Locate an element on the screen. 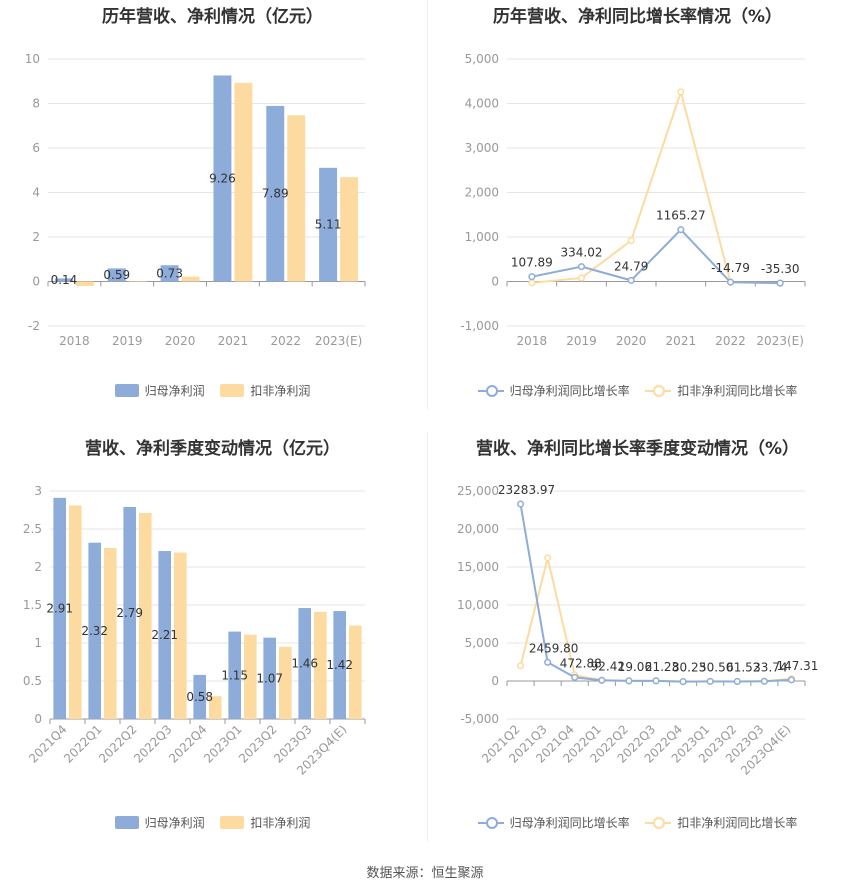 The width and height of the screenshot is (850, 891). data-label: 9.26 is located at coordinates (222, 178).